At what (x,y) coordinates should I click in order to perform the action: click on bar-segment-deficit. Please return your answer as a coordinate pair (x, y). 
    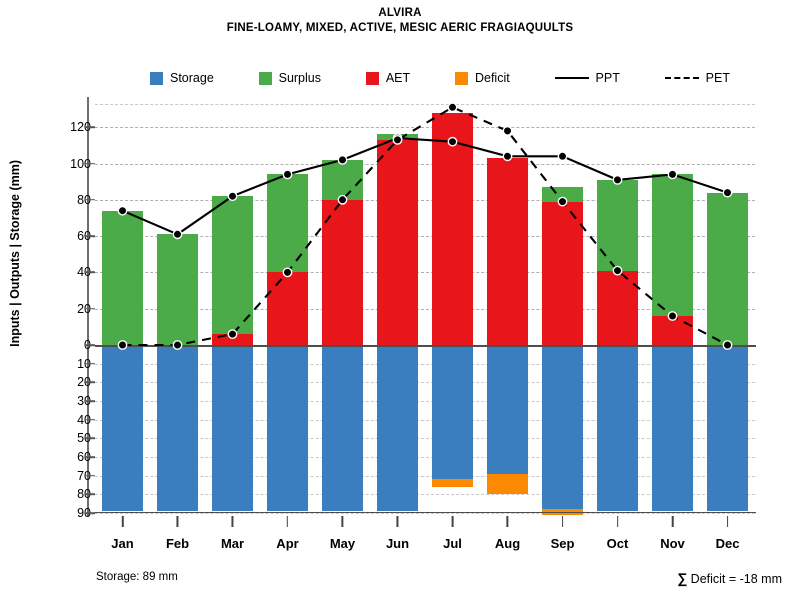
    Looking at the image, I should click on (507, 484).